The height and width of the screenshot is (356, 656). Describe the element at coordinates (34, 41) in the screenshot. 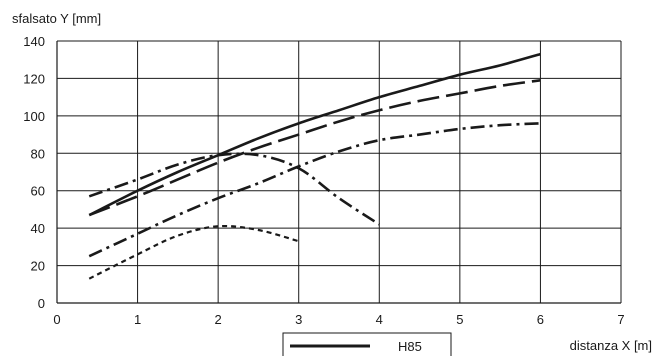

I see `y-tick-label: 140` at that location.